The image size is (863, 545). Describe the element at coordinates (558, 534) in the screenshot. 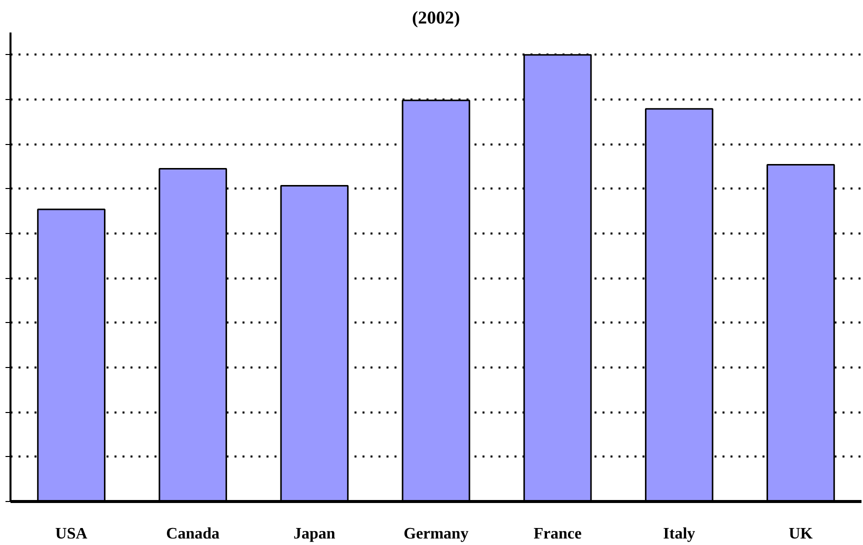

I see `x-tick-label: France` at that location.